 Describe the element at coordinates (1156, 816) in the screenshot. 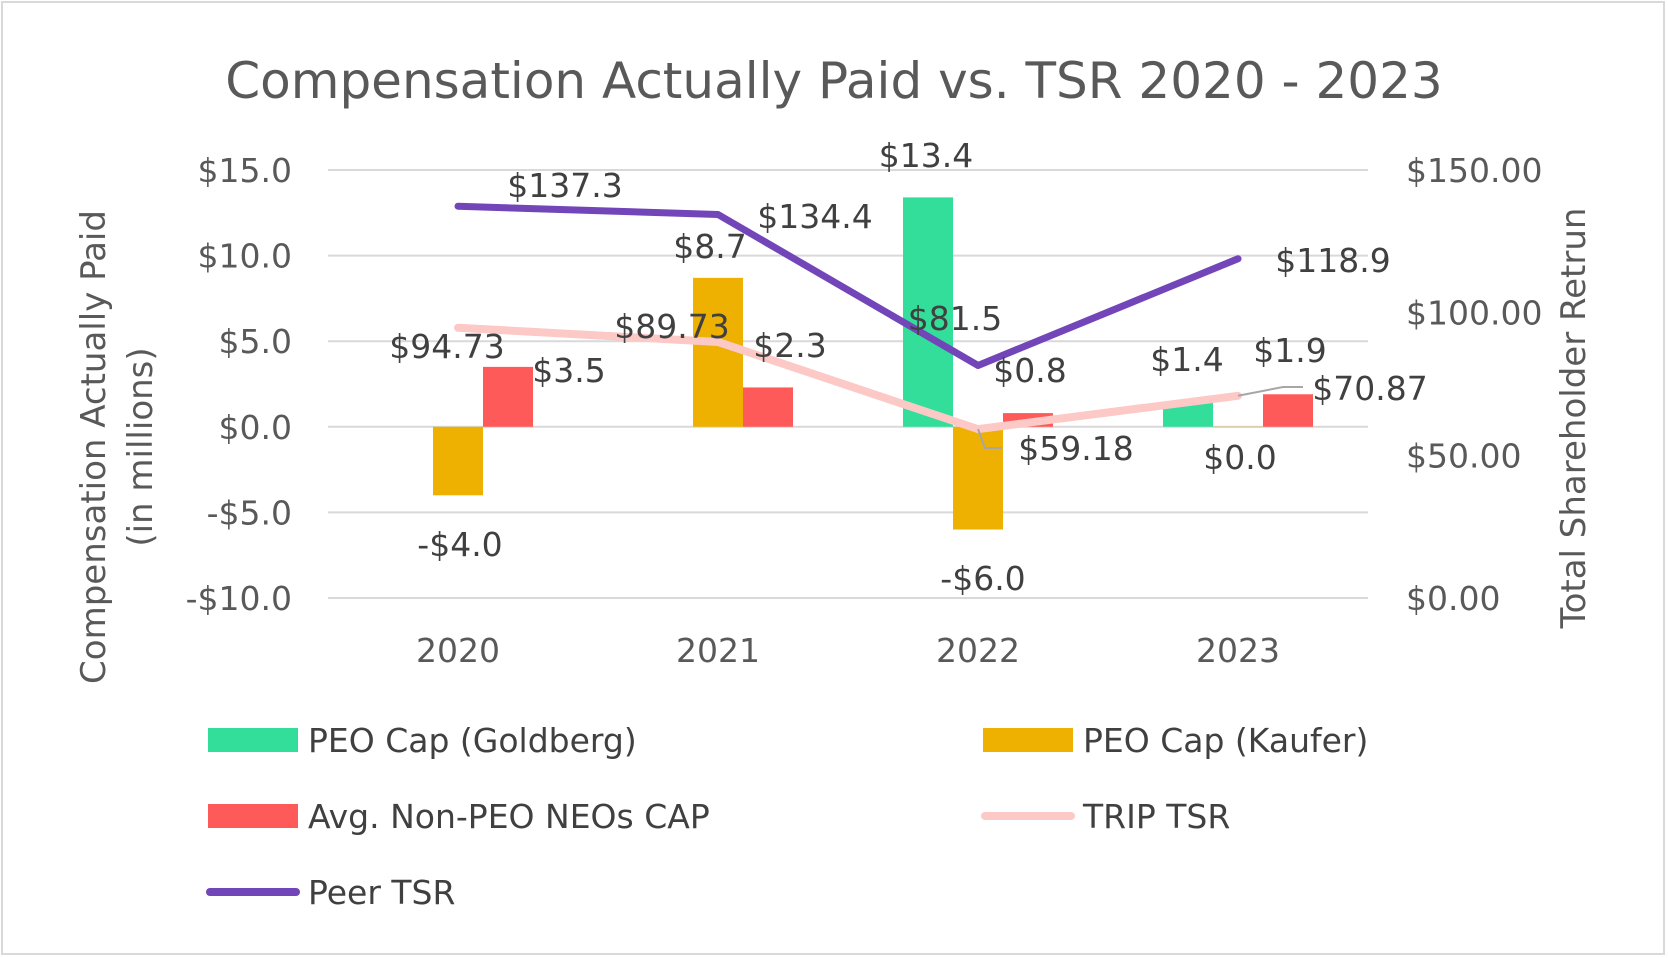

I see `legend-label: TRIP TSR` at that location.